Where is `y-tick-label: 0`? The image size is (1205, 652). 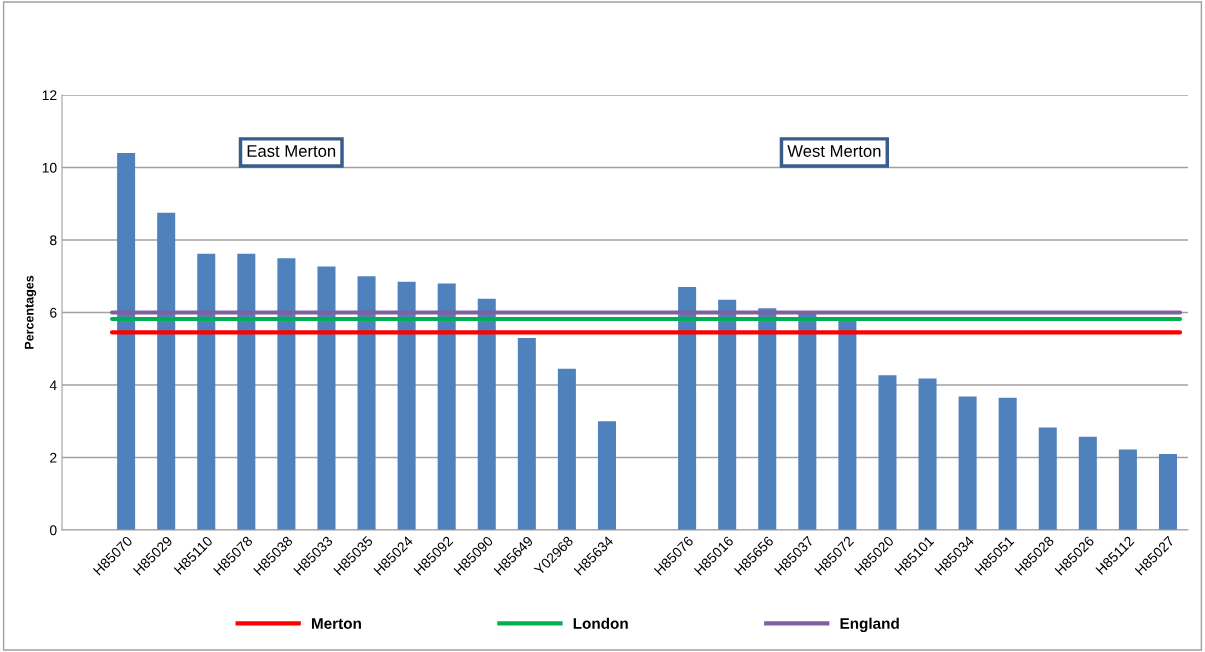
y-tick-label: 0 is located at coordinates (53, 530).